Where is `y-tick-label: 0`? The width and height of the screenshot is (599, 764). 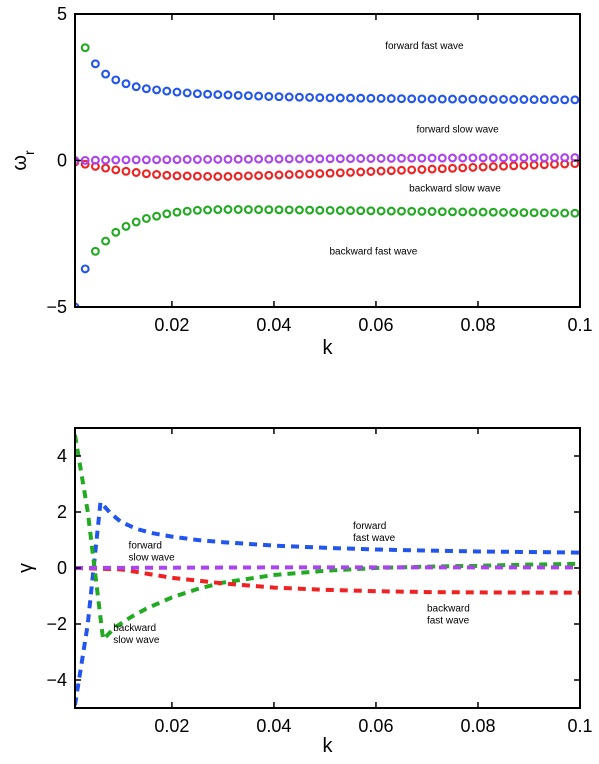 y-tick-label: 0 is located at coordinates (62, 161).